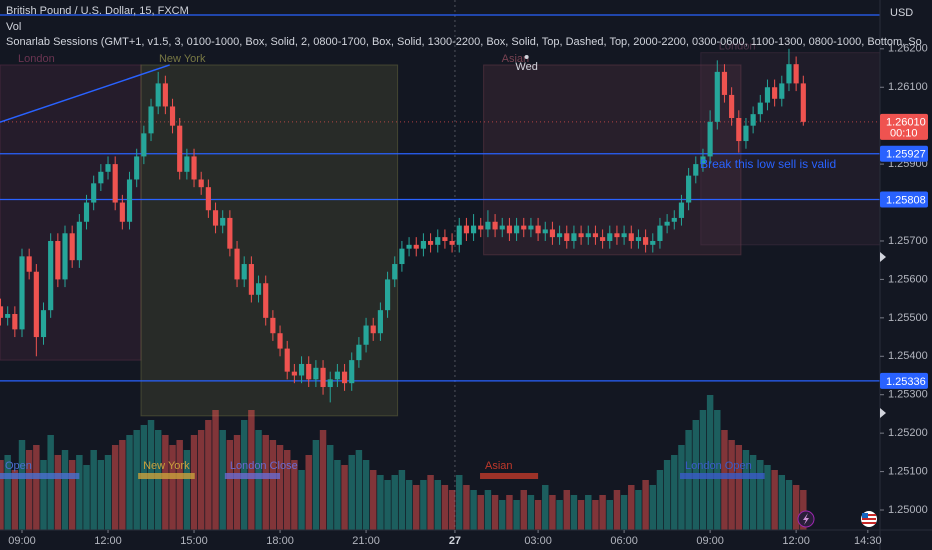 Image resolution: width=932 pixels, height=550 pixels. What do you see at coordinates (906, 382) in the screenshot?
I see `level-tag-label: 1.25336` at bounding box center [906, 382].